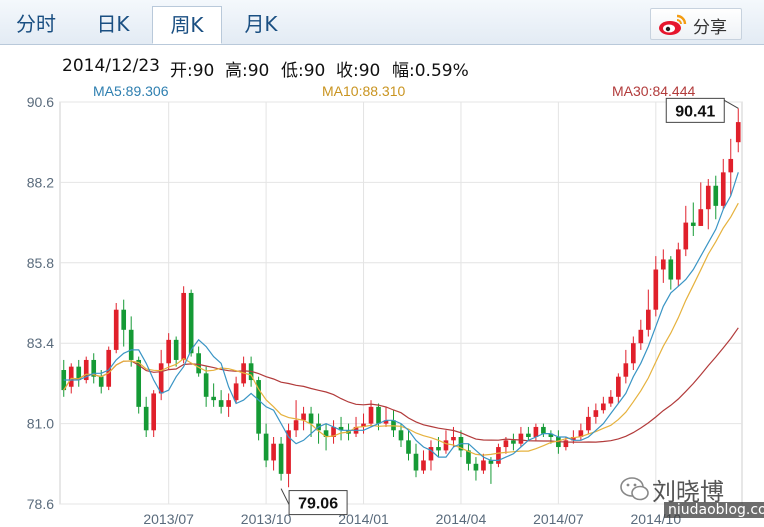 The image size is (764, 527). What do you see at coordinates (714, 510) in the screenshot?
I see `watermark-site: niudaoblog.com` at bounding box center [714, 510].